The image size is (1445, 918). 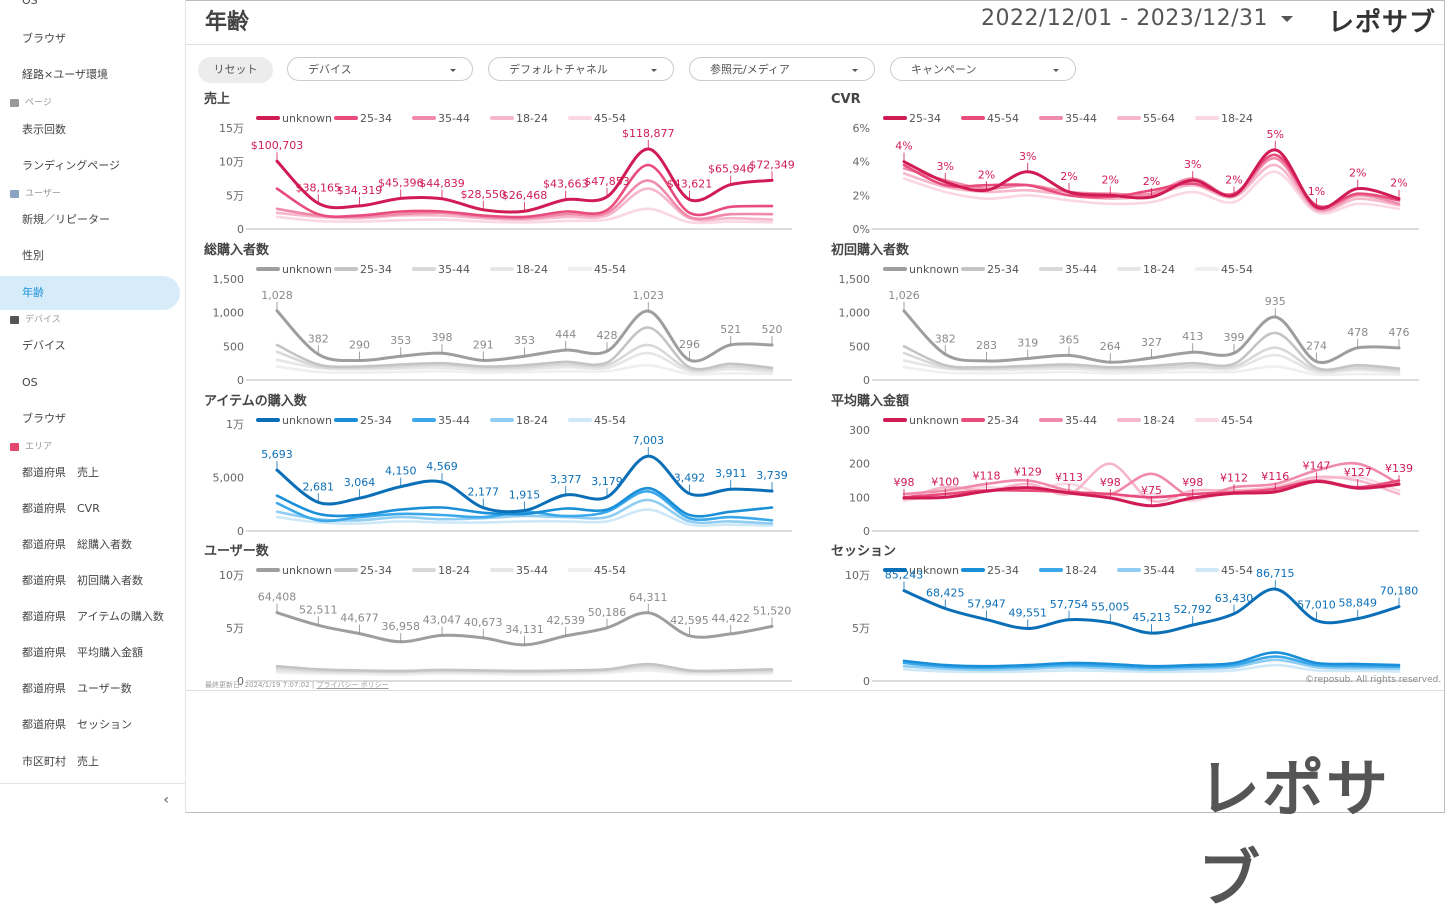 I want to click on data-label: 2,177, so click(x=484, y=492).